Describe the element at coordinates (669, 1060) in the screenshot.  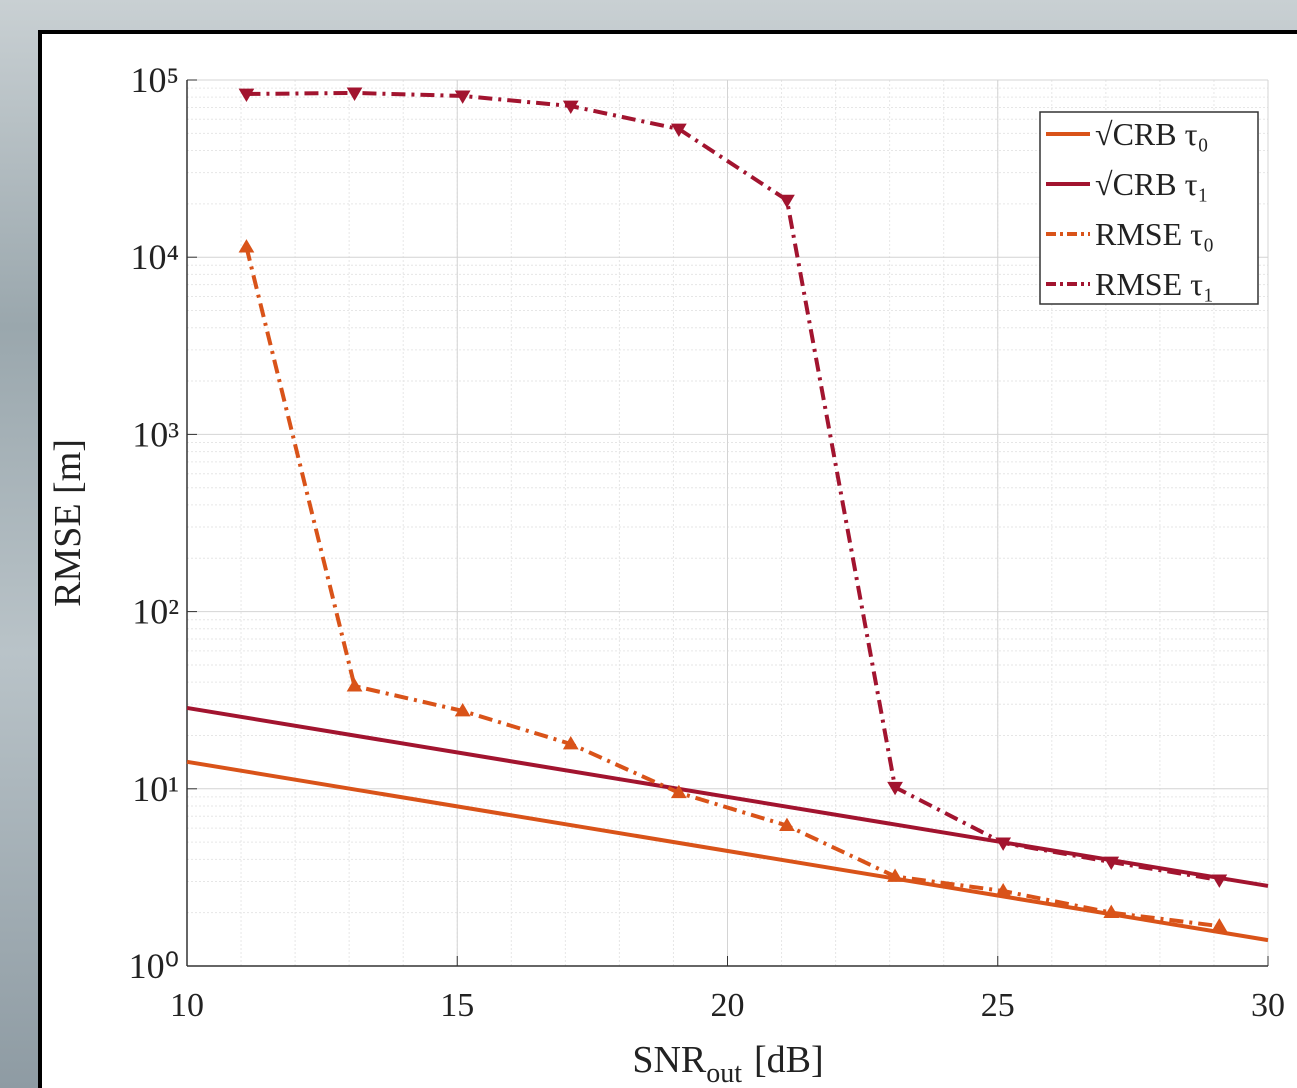
I see `x-label-main: SNR` at that location.